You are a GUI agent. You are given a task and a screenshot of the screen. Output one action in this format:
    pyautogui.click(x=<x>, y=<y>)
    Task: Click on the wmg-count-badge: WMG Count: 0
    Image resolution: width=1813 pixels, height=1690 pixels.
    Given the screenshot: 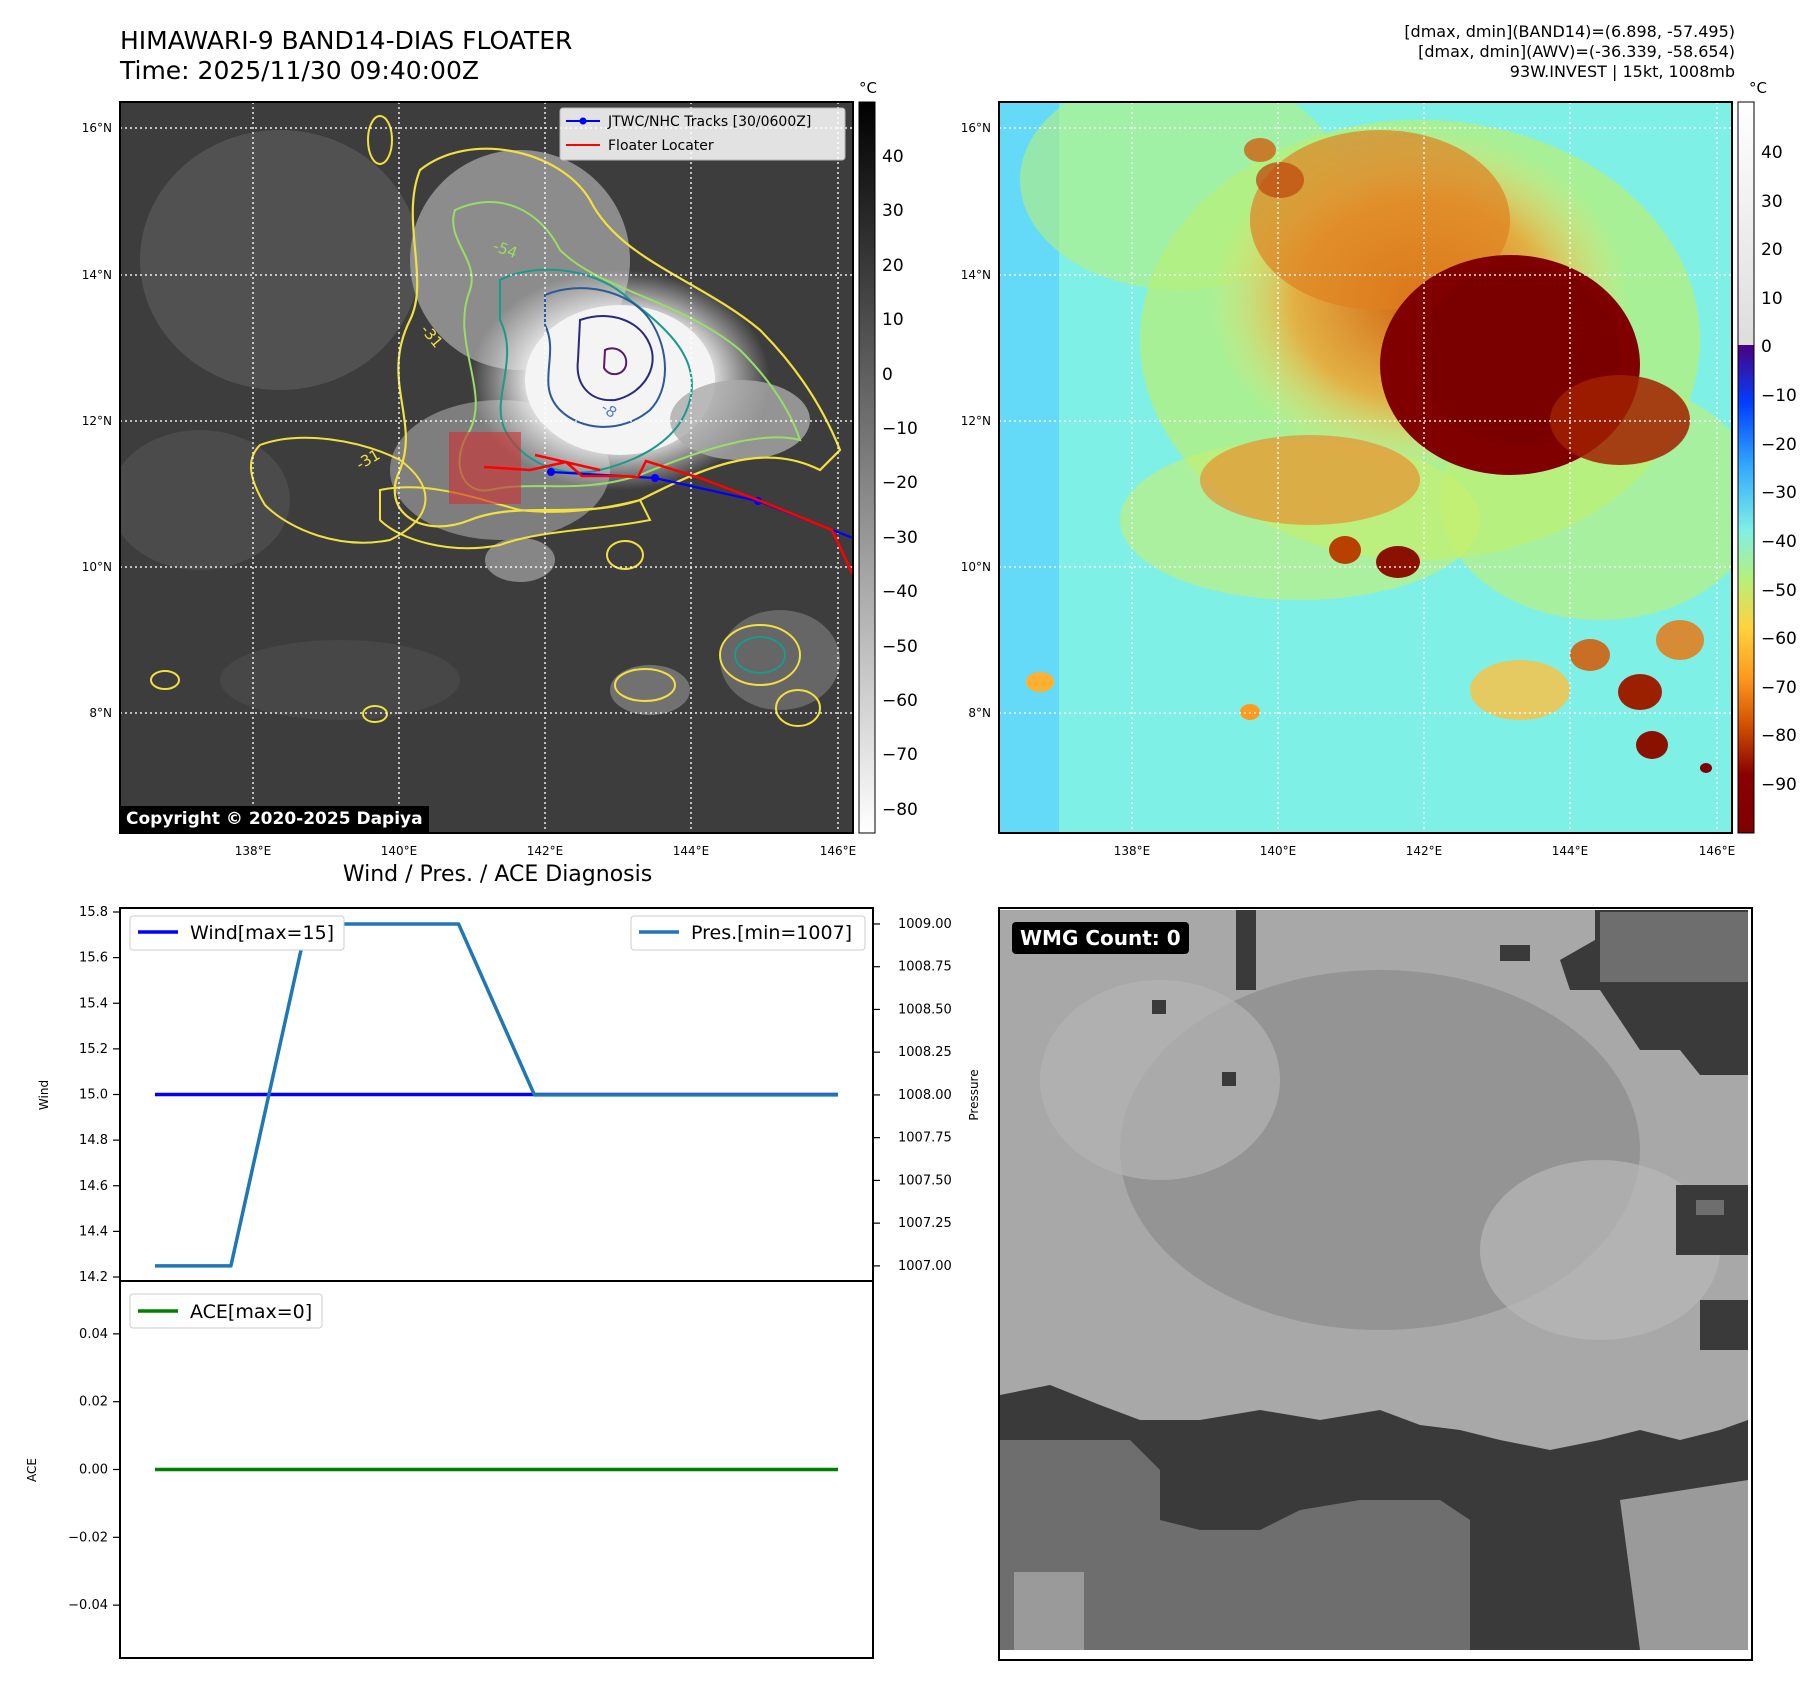 What is the action you would take?
    pyautogui.click(x=1100, y=938)
    